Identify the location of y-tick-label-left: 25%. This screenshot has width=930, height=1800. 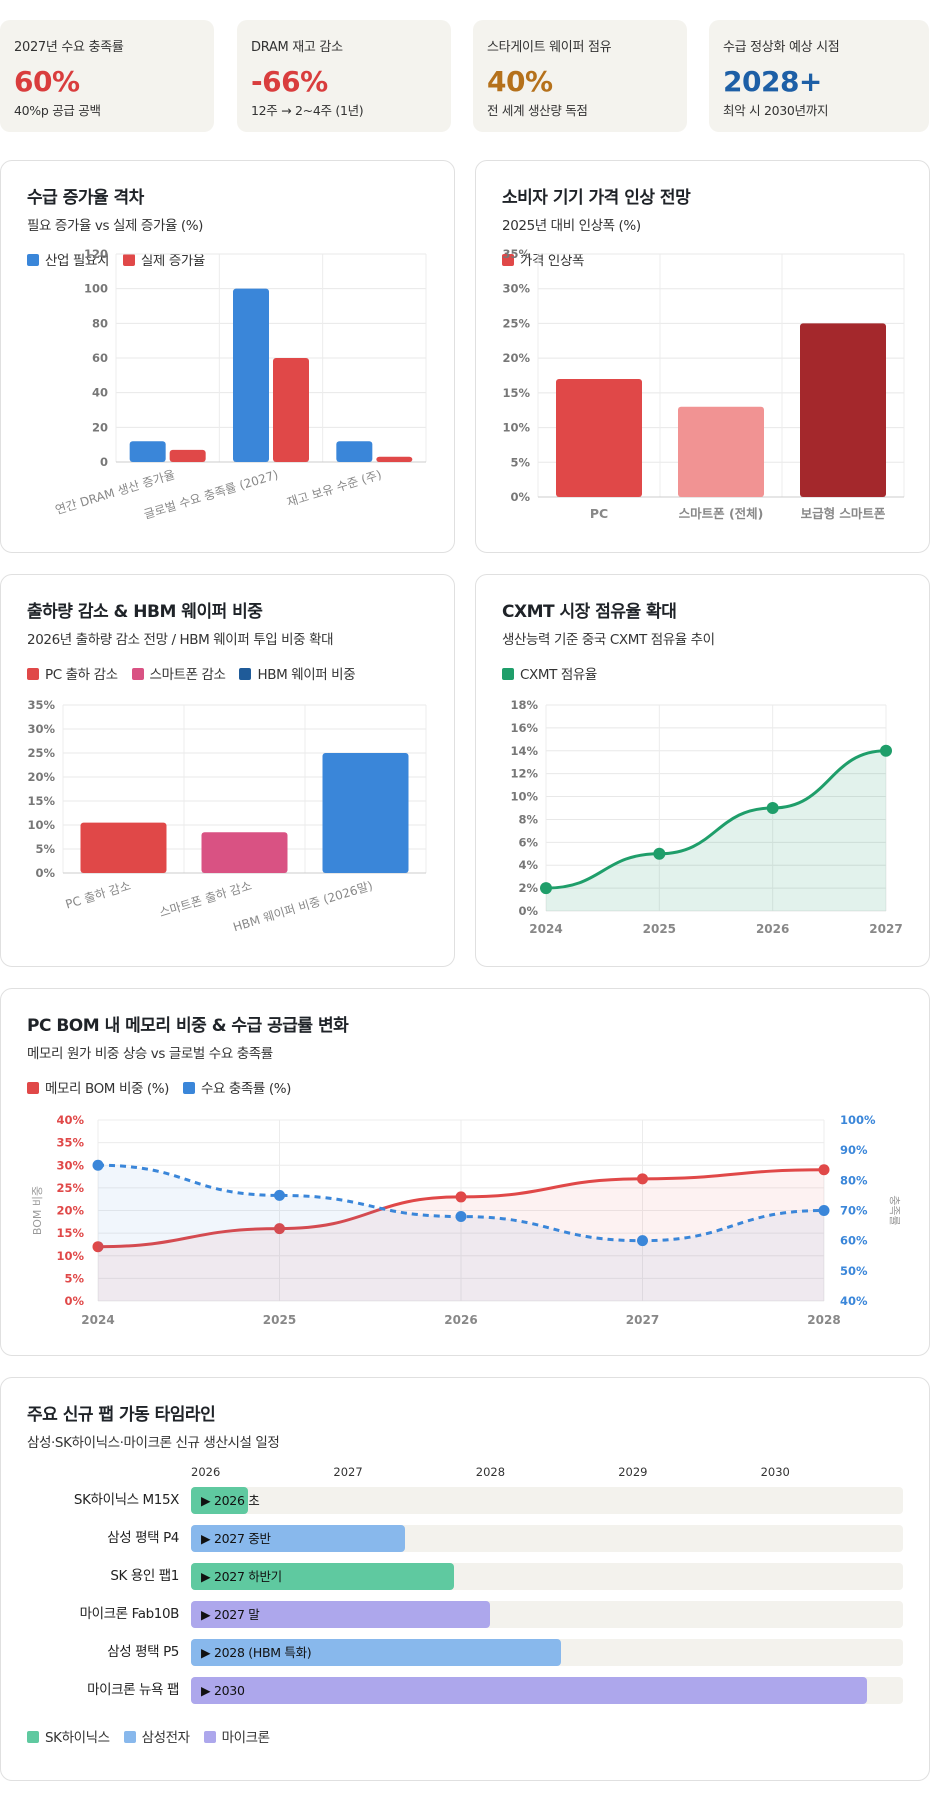
(70, 1188).